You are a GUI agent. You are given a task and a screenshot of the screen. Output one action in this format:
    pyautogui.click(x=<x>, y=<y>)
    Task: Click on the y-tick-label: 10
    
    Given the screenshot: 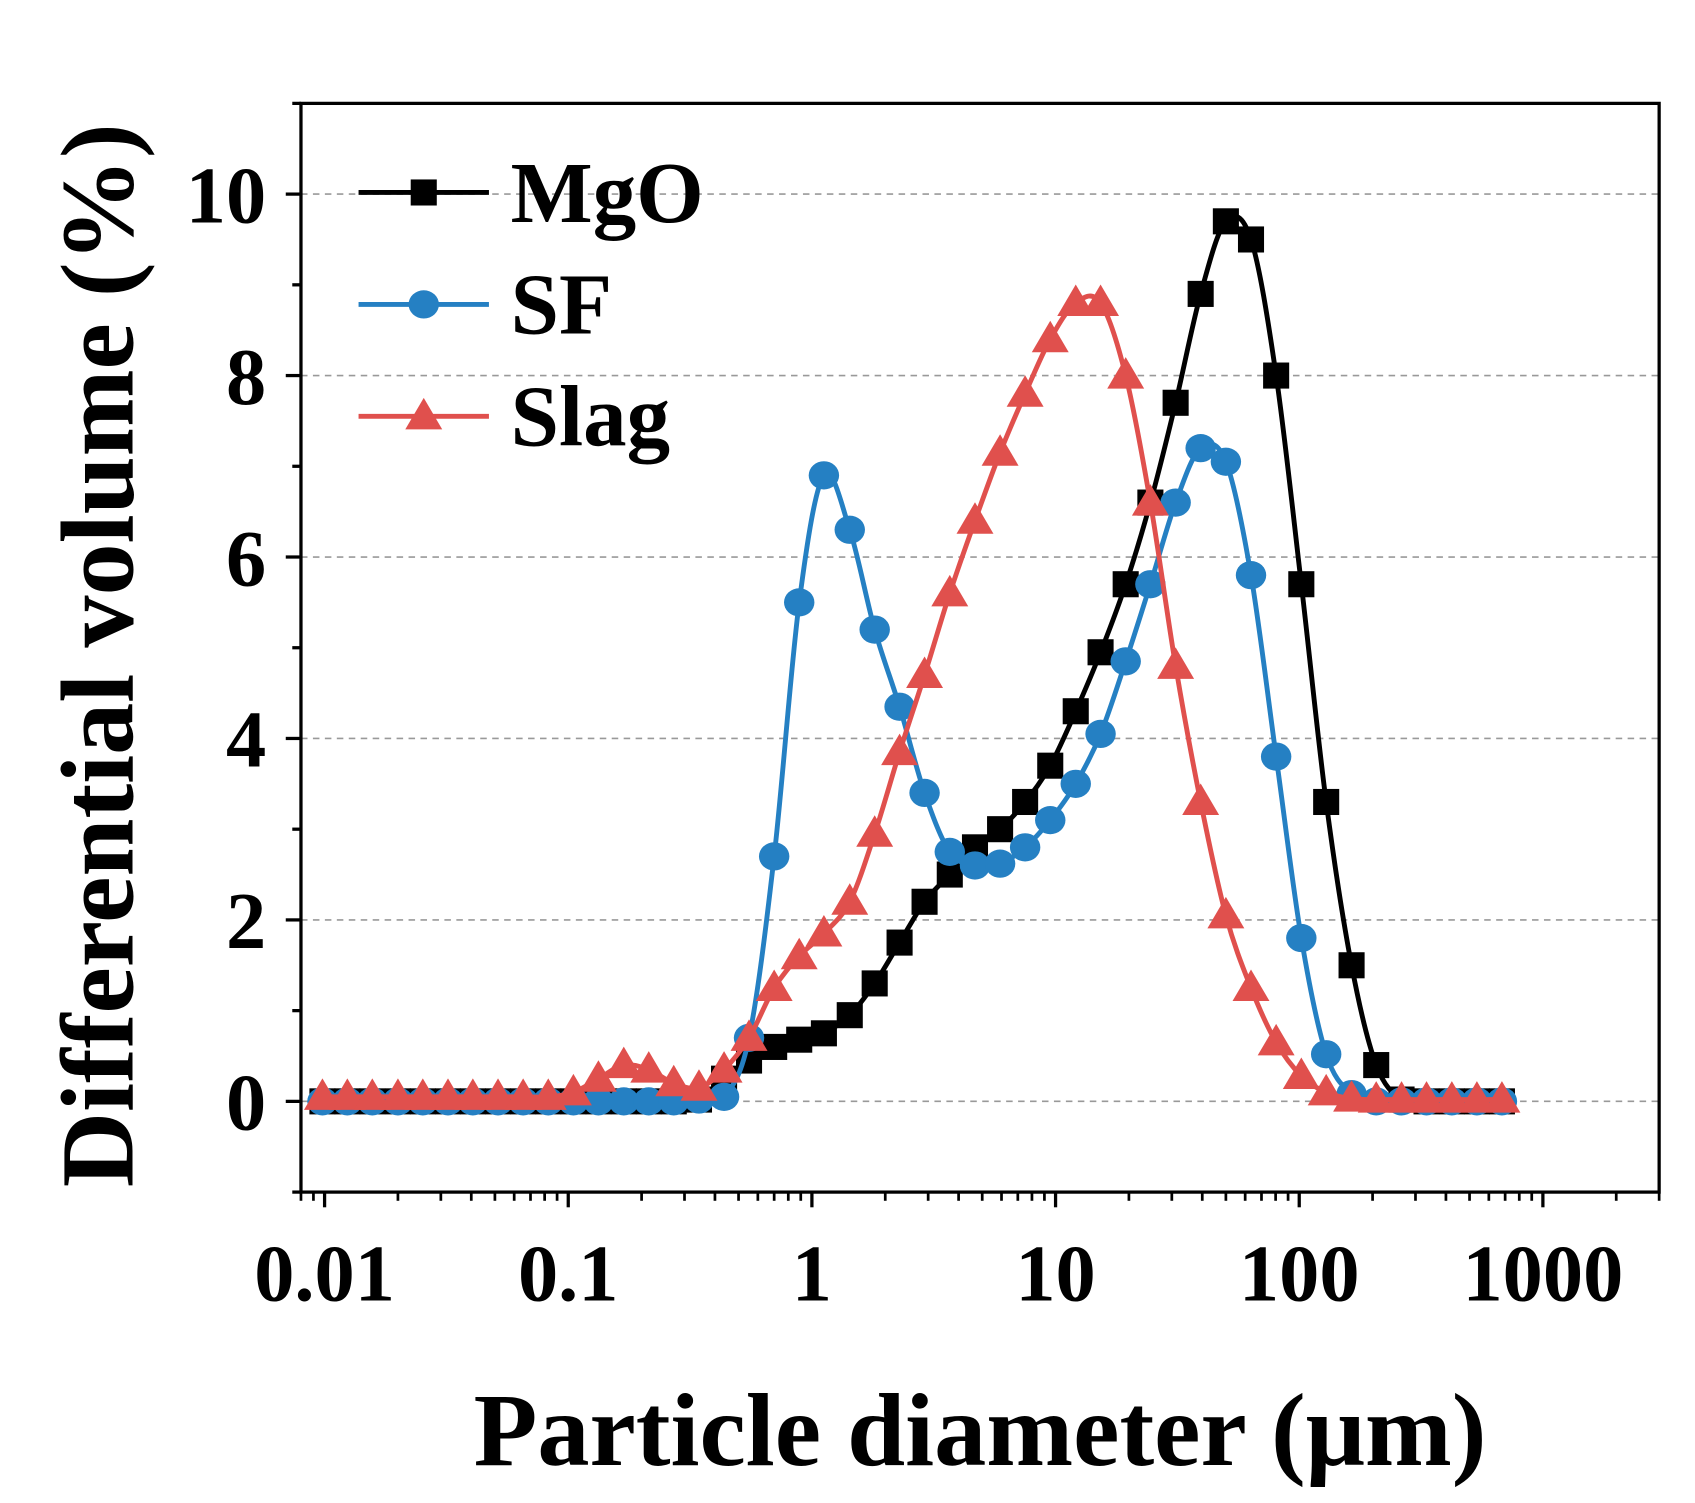 What is the action you would take?
    pyautogui.click(x=226, y=195)
    